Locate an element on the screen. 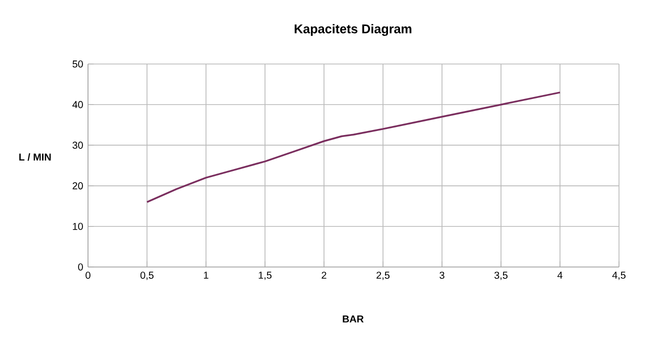  y-tick-label: 20 is located at coordinates (77, 186).